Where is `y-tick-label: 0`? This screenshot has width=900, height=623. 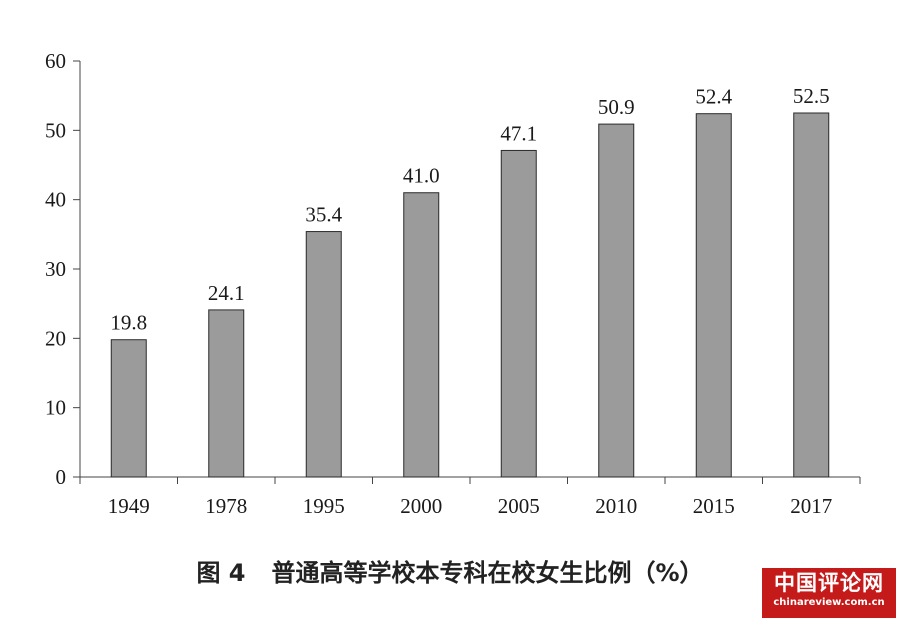 y-tick-label: 0 is located at coordinates (61, 477).